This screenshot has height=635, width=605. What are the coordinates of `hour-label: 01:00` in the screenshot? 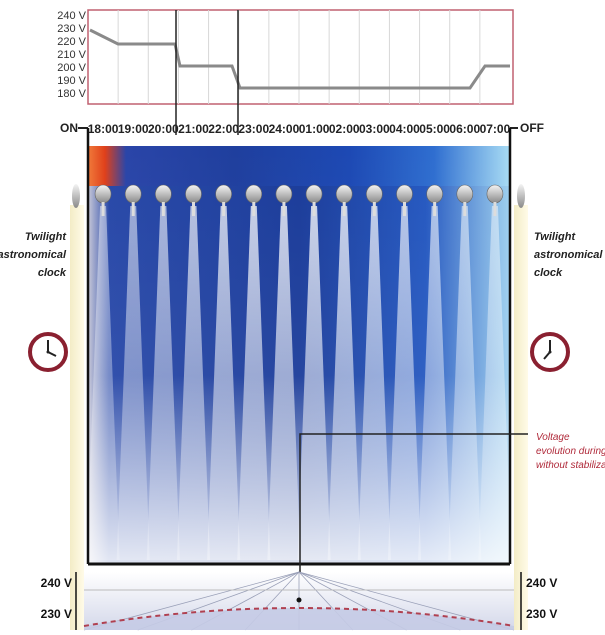 It's located at (314, 129).